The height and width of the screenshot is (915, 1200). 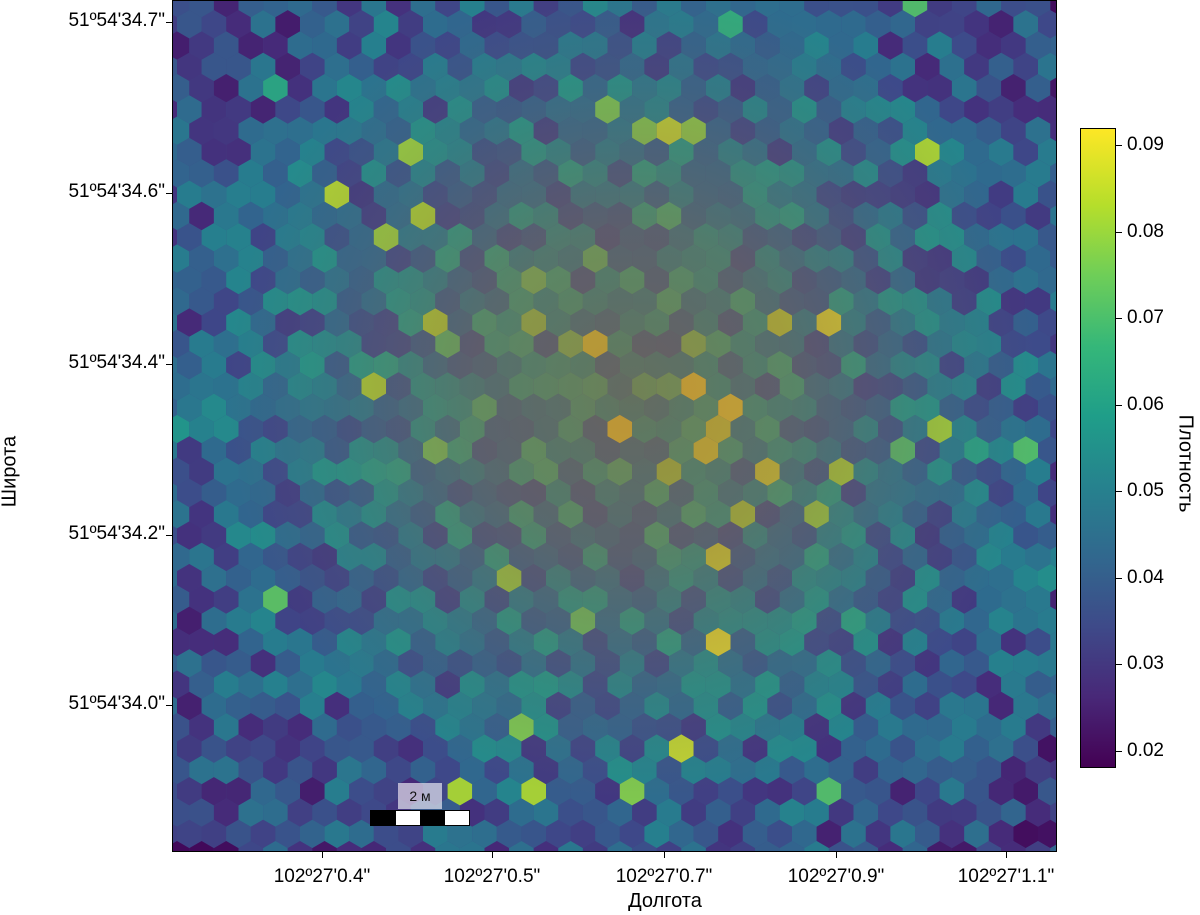 I want to click on y-axis-label: Широта, so click(x=10, y=471).